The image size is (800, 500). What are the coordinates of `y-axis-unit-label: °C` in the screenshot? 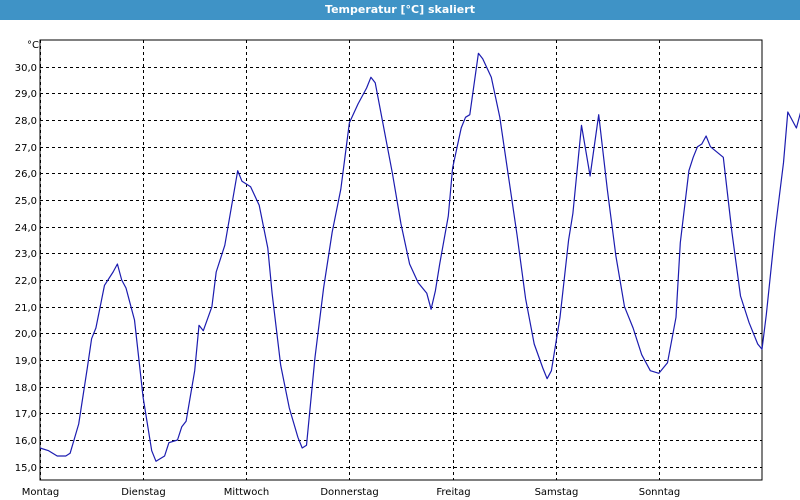 It's located at (33, 45).